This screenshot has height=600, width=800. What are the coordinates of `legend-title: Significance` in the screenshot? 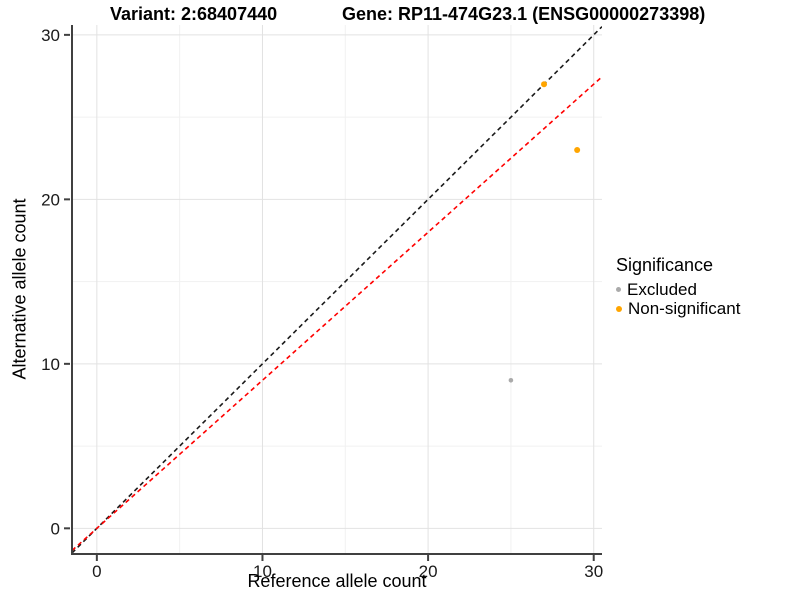 It's located at (665, 265).